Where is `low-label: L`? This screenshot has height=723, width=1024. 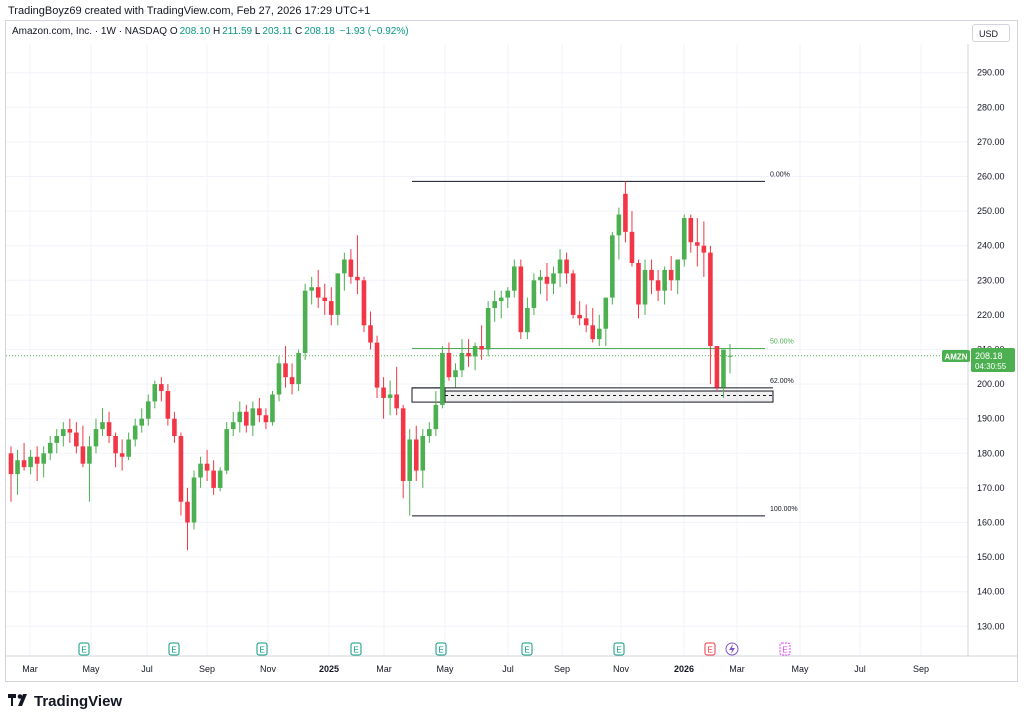 low-label: L is located at coordinates (257, 31).